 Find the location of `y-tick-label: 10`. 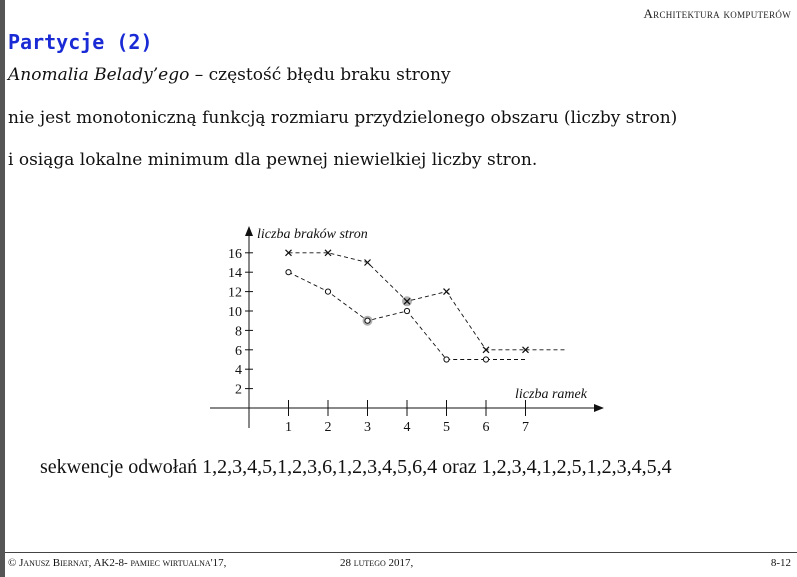

y-tick-label: 10 is located at coordinates (235, 312).